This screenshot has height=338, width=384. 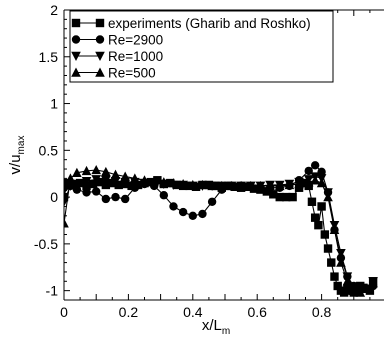 I want to click on y-tick-label: 0.5, so click(x=49, y=150).